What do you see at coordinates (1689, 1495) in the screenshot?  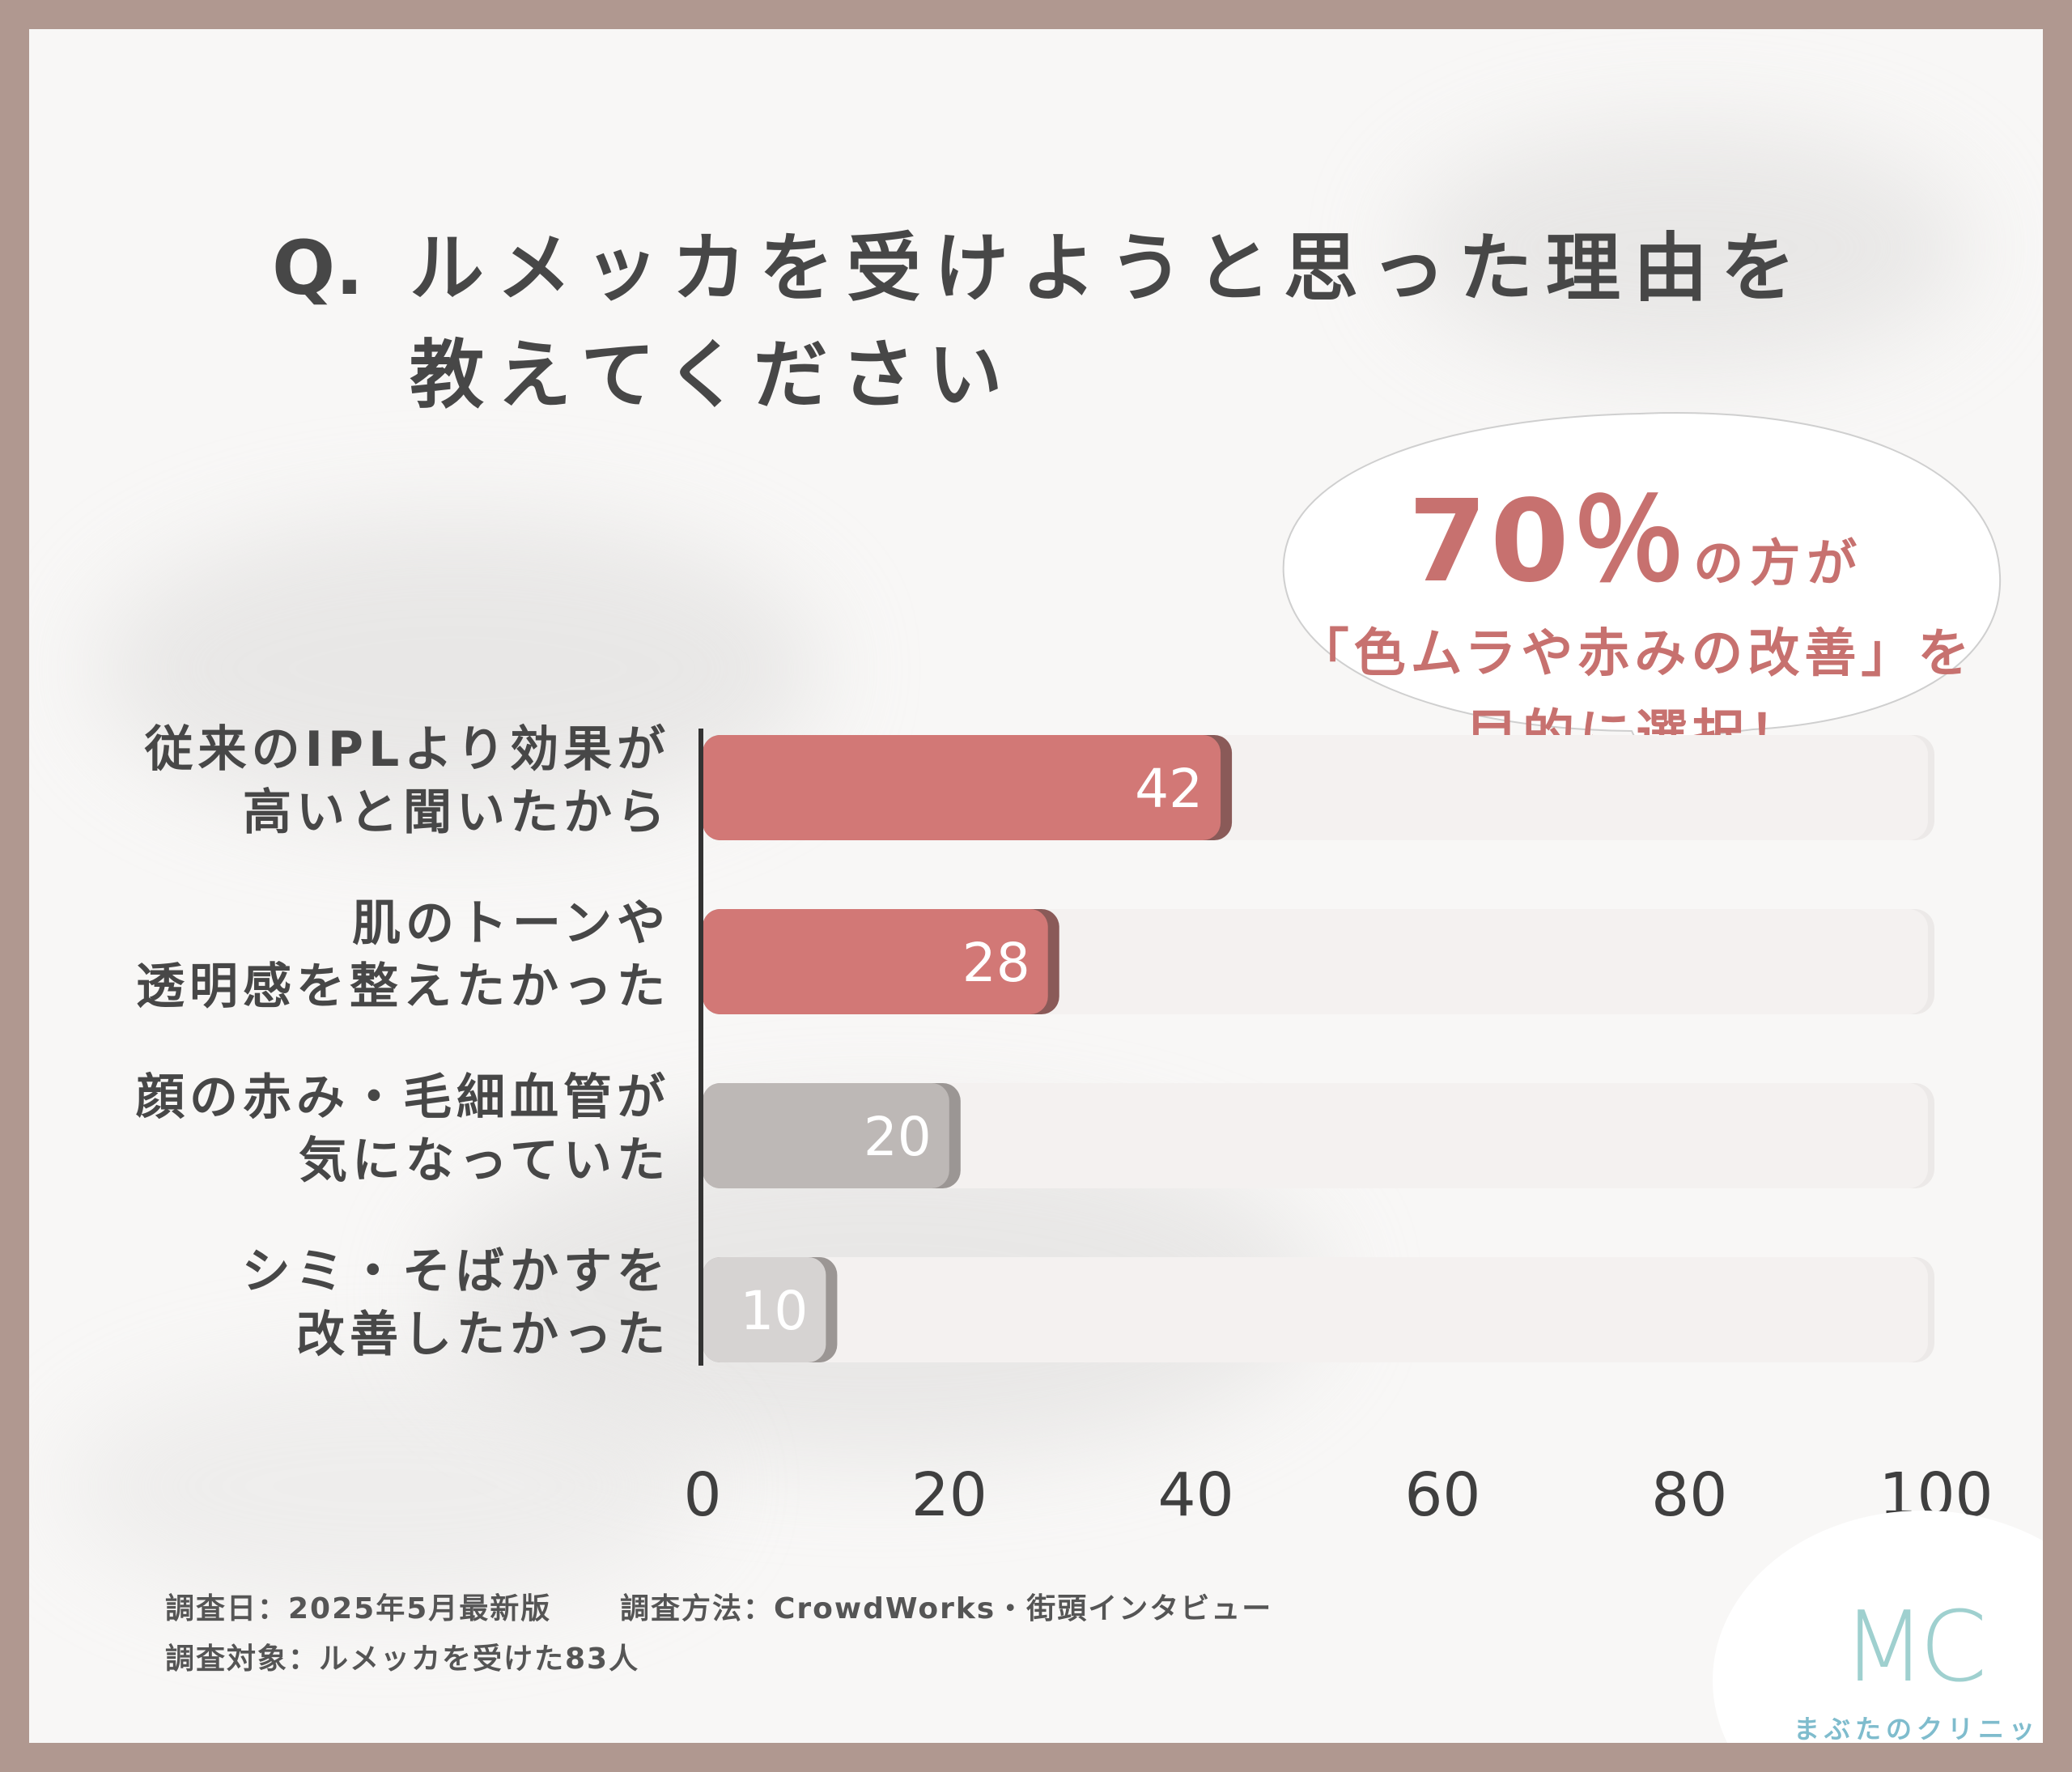 I see `x-tick-label-4: 80` at bounding box center [1689, 1495].